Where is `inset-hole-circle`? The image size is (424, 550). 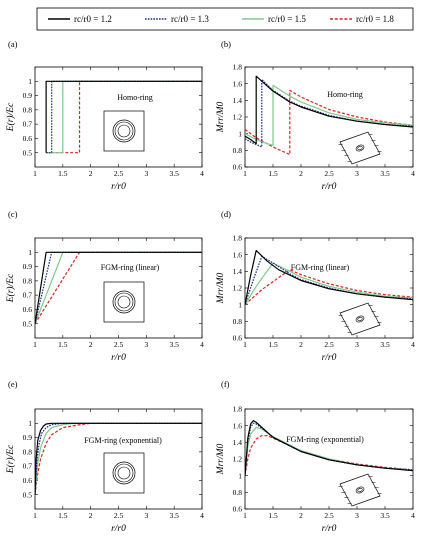
inset-hole-circle is located at coordinates (124, 473).